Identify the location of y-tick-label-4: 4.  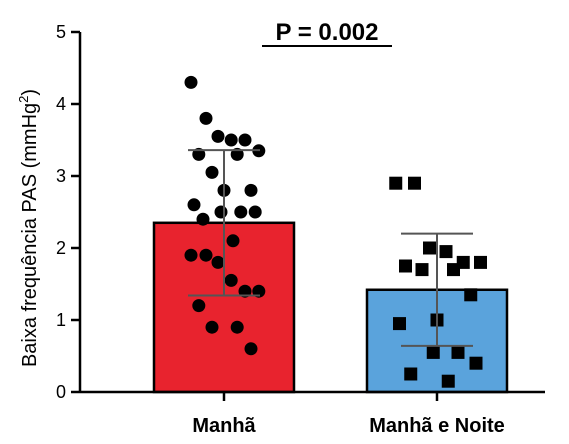
(61, 104).